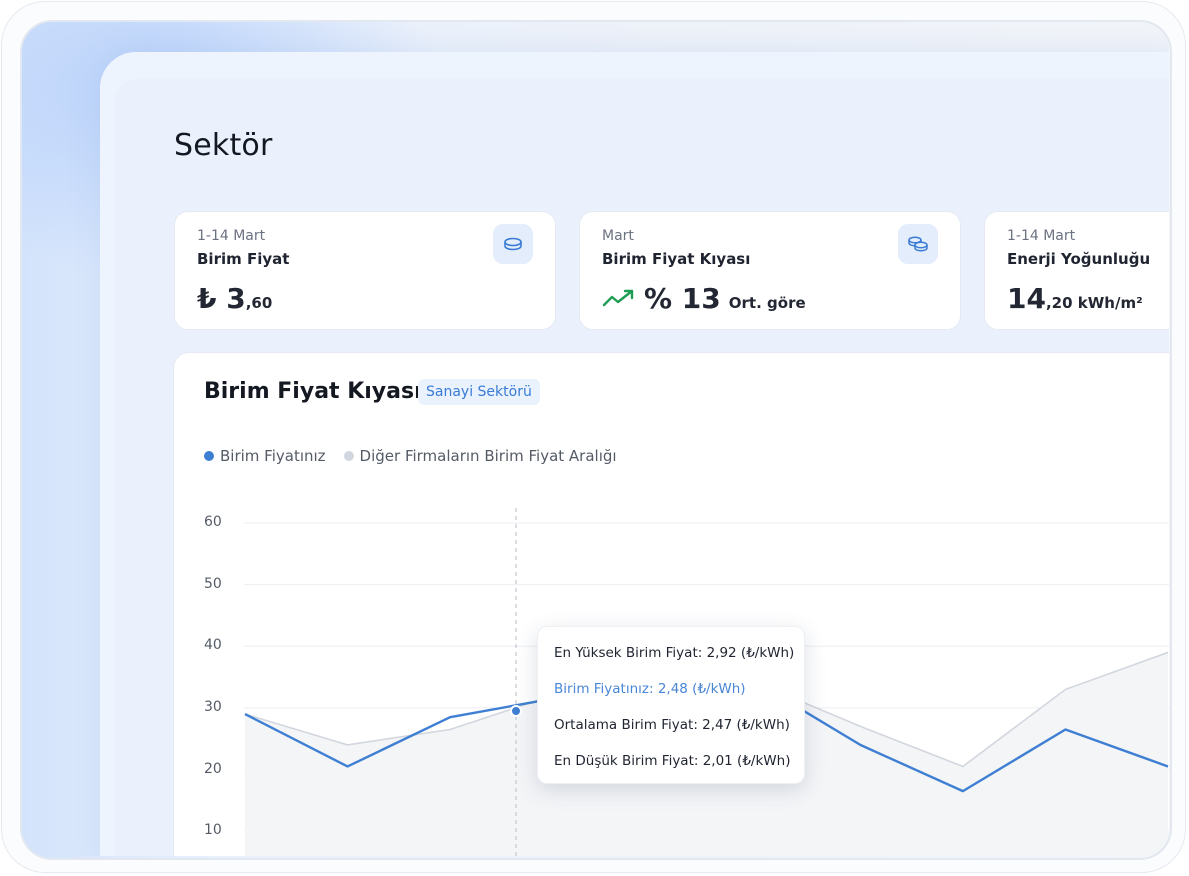 The height and width of the screenshot is (876, 1189). What do you see at coordinates (479, 392) in the screenshot?
I see `sector-badge: Sanayi Sektörü` at bounding box center [479, 392].